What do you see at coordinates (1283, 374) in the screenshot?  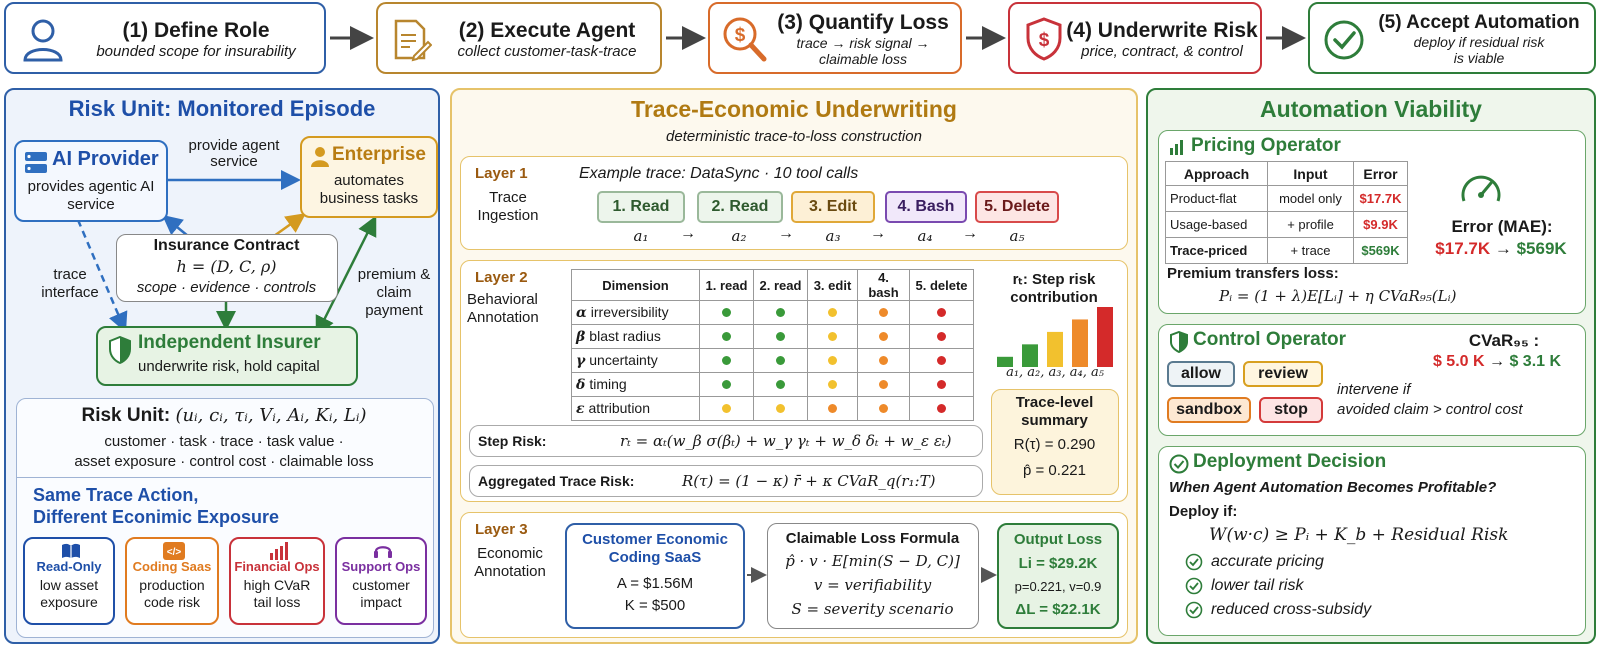 I see `control-chip-review: review` at bounding box center [1283, 374].